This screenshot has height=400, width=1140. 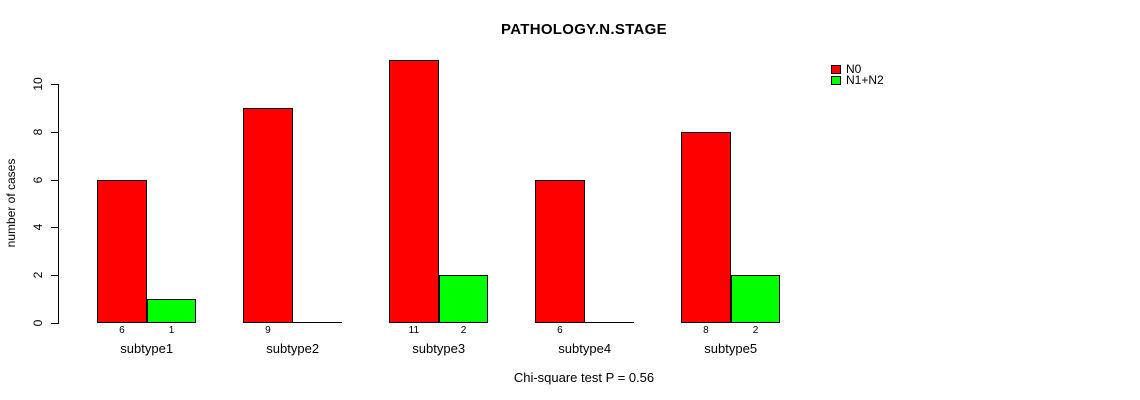 I want to click on x-category-label-subtype1: subtype1, so click(x=147, y=348).